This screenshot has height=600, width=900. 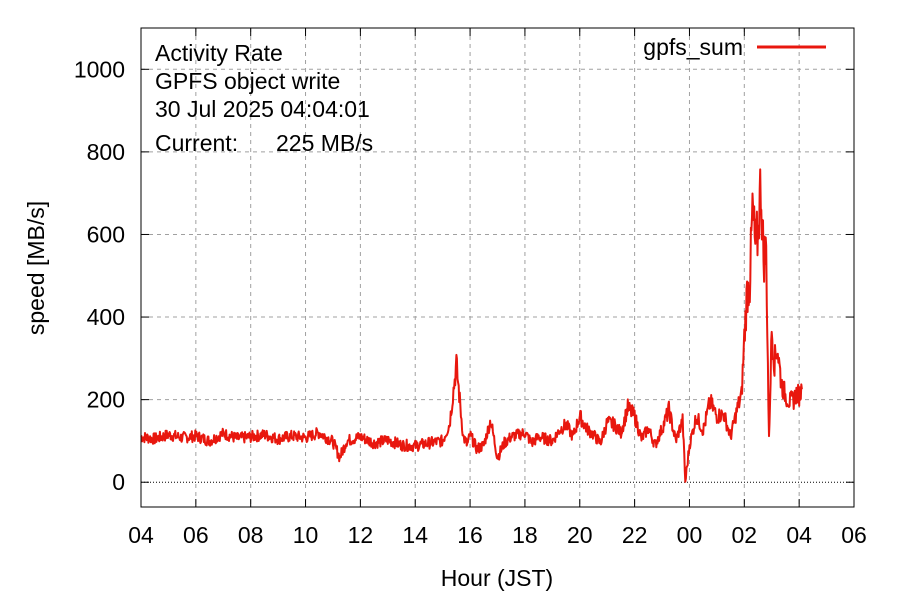 I want to click on x-tick-label: 02, so click(x=745, y=535).